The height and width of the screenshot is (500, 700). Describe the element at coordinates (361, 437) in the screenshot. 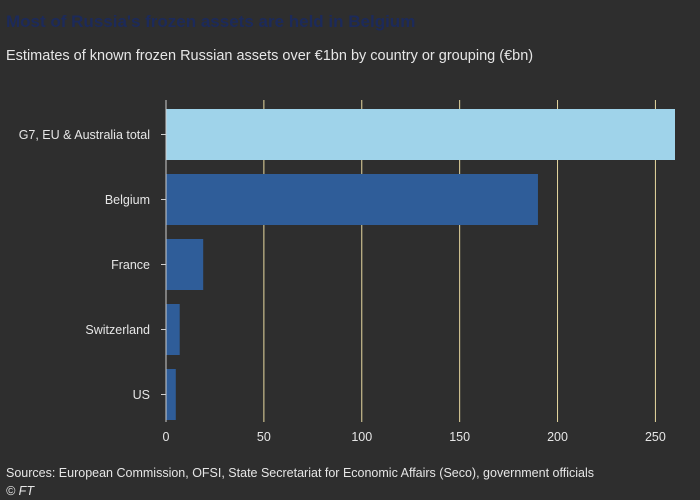

I see `x-tick-label: 100` at that location.